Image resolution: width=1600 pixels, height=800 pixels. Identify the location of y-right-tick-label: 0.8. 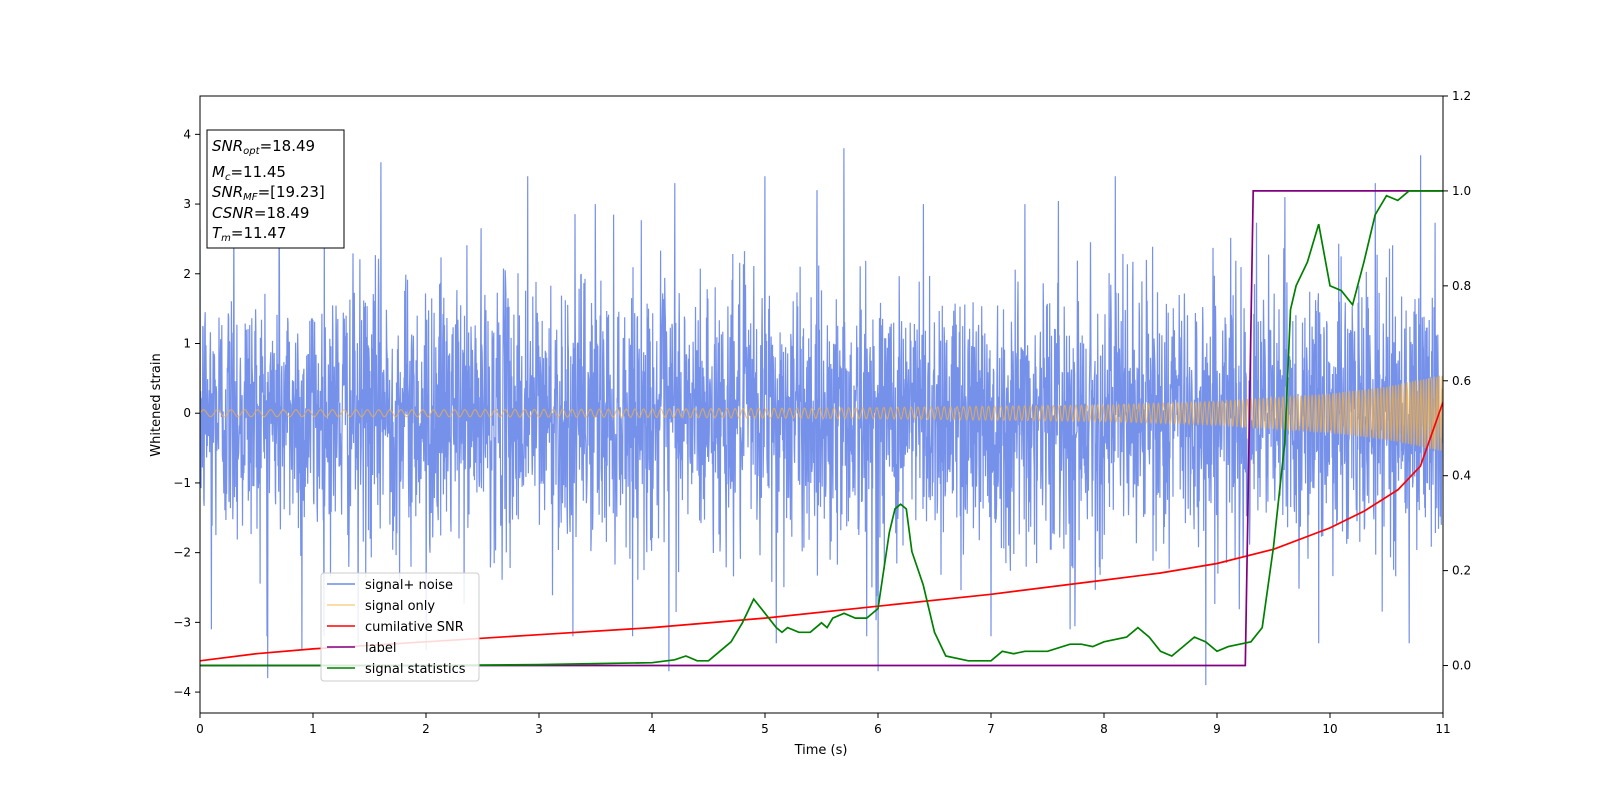
(1461, 286).